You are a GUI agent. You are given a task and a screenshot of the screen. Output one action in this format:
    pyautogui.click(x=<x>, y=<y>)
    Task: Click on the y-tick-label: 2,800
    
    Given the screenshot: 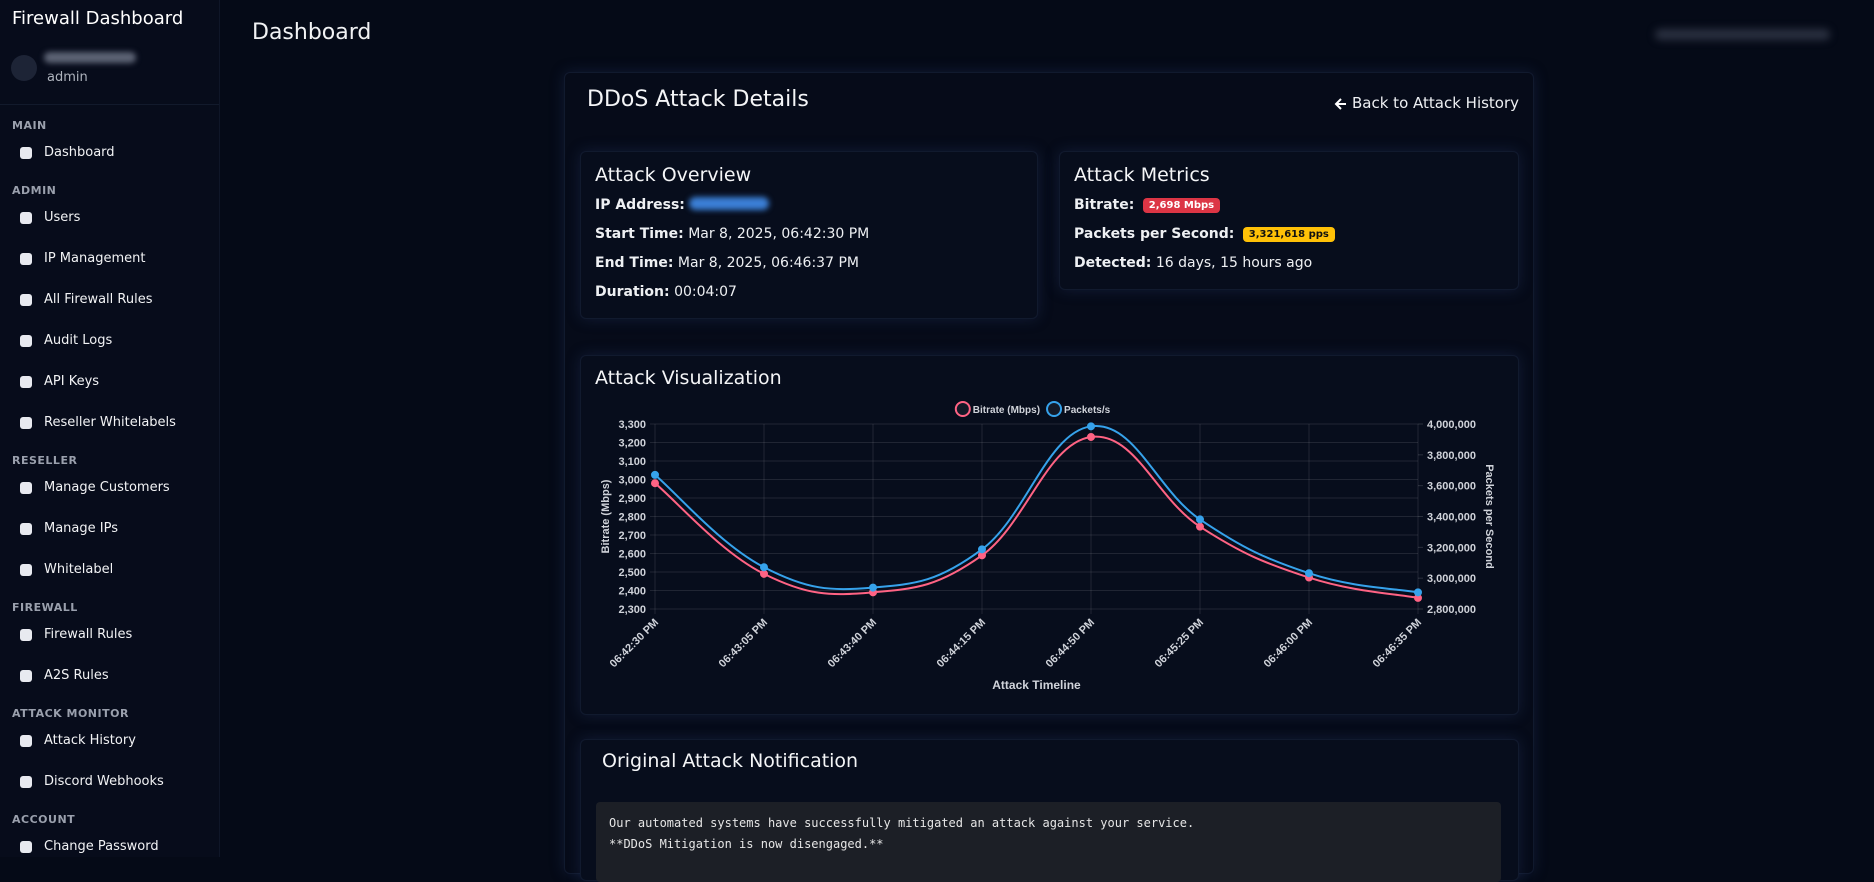 What is the action you would take?
    pyautogui.click(x=632, y=518)
    